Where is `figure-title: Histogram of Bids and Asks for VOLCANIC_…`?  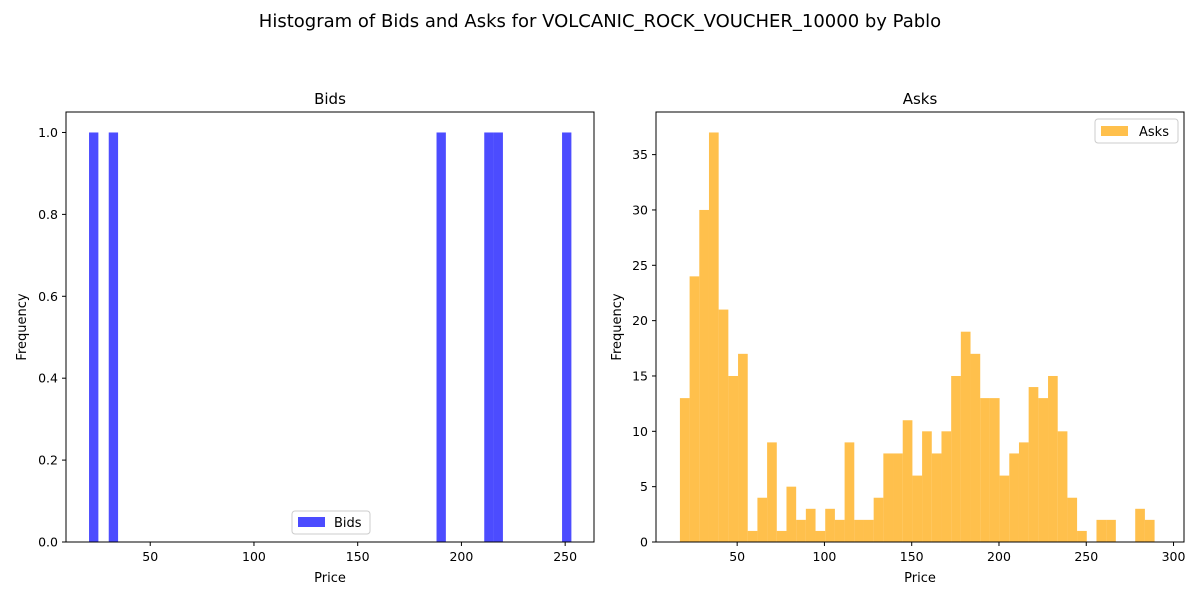 figure-title: Histogram of Bids and Asks for VOLCANIC_… is located at coordinates (600, 21).